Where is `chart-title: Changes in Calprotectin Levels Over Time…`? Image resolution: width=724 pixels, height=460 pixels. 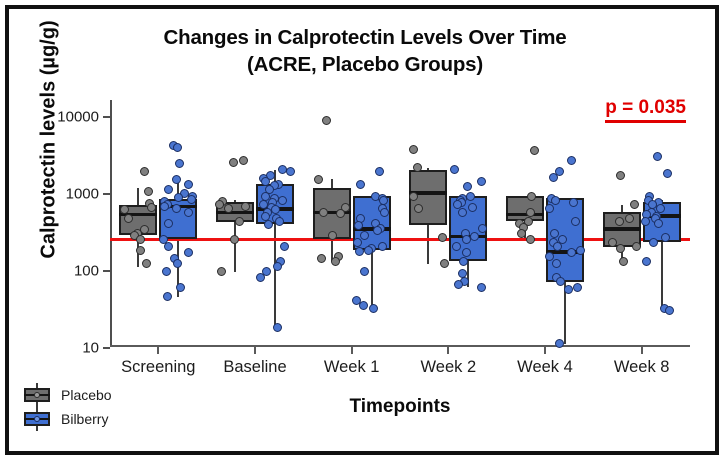
chart-title: Changes in Calprotectin Levels Over Time… is located at coordinates (365, 51).